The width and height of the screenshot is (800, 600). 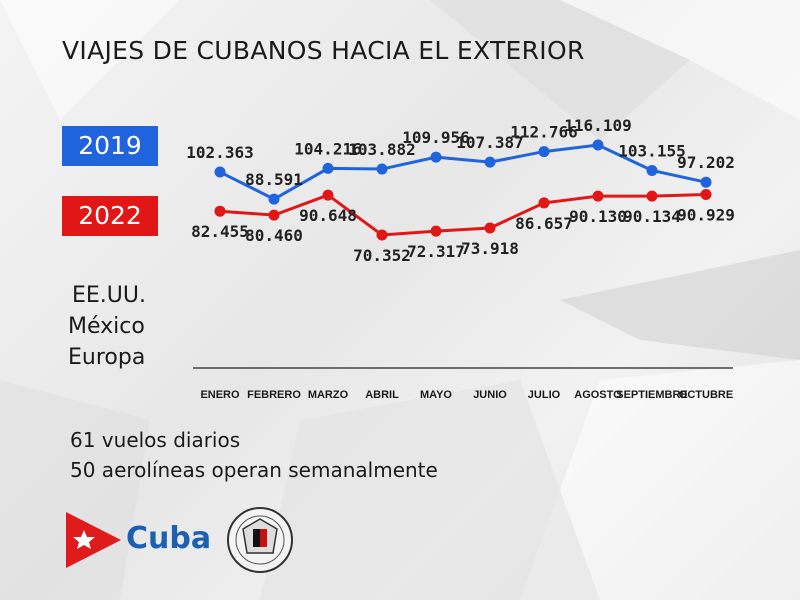 What do you see at coordinates (435, 137) in the screenshot?
I see `data-label-2019: 109.956` at bounding box center [435, 137].